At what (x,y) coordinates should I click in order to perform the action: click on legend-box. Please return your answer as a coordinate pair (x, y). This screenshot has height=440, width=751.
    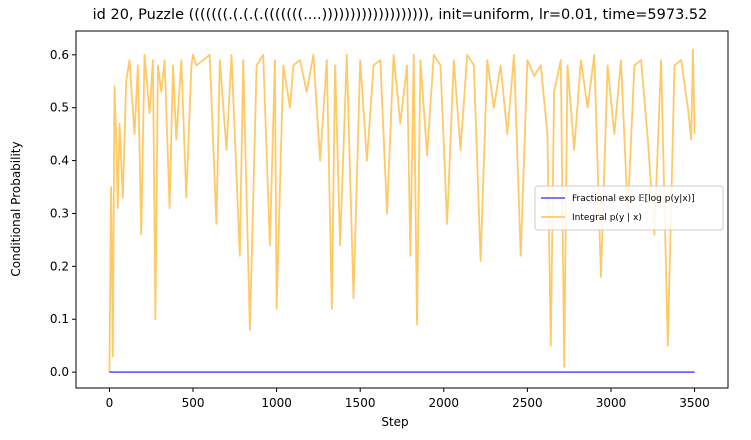
    Looking at the image, I should click on (629, 208).